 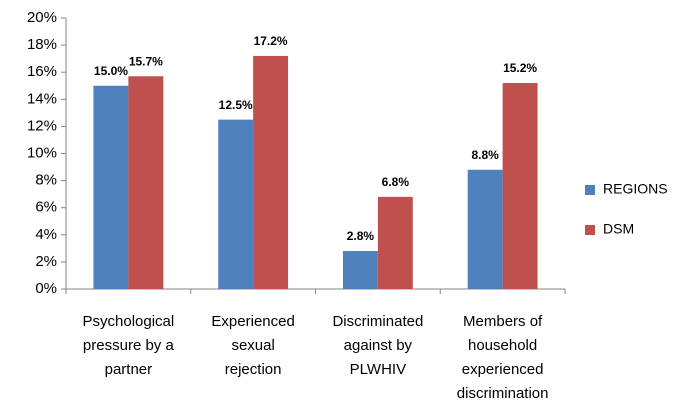 What do you see at coordinates (377, 321) in the screenshot?
I see `x-tick-label-line: Discriminated` at bounding box center [377, 321].